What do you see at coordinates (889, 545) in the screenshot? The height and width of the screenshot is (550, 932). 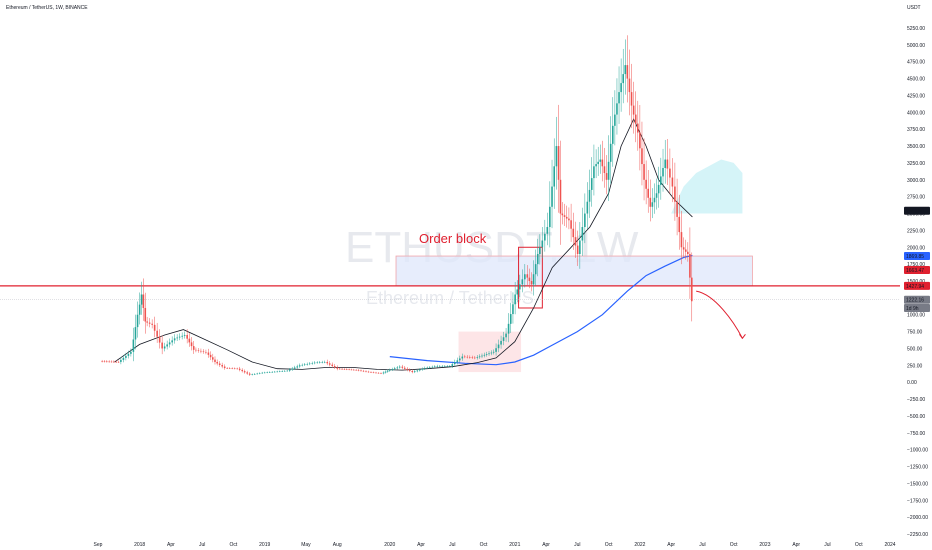 I see `x-tick-label: 2024` at bounding box center [889, 545].